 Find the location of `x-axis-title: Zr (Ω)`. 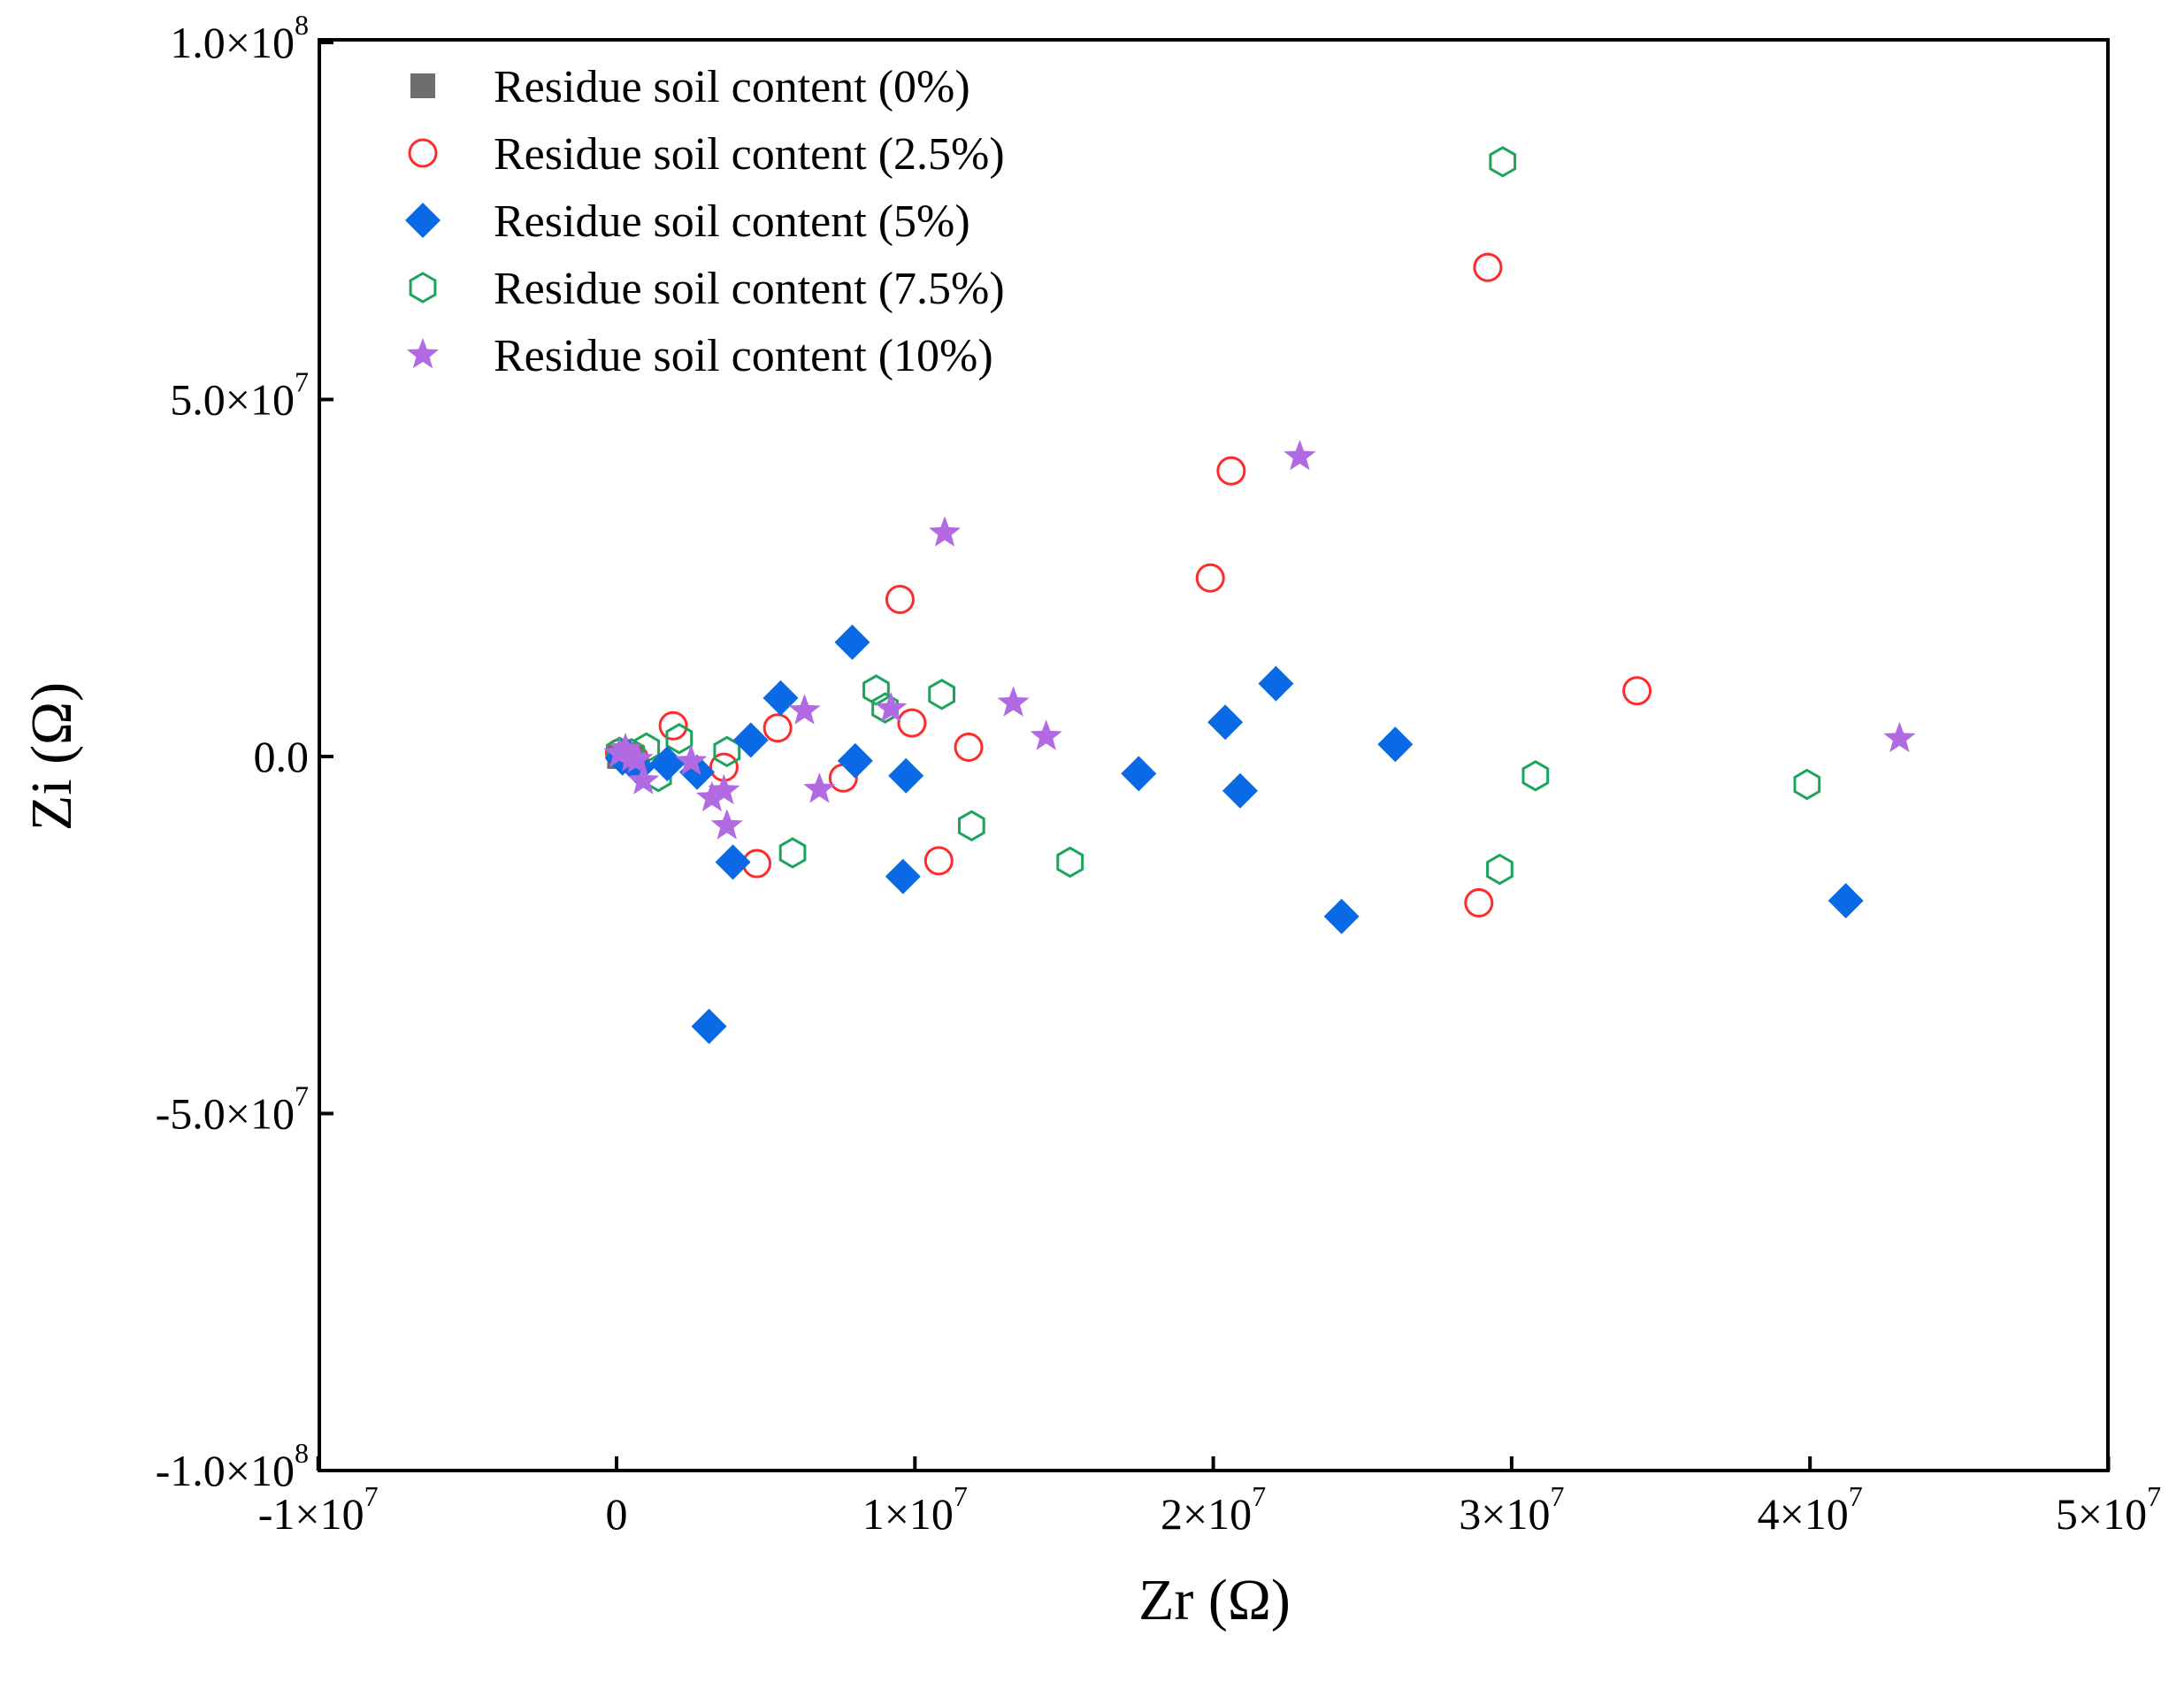

x-axis-title: Zr (Ω) is located at coordinates (1214, 1600).